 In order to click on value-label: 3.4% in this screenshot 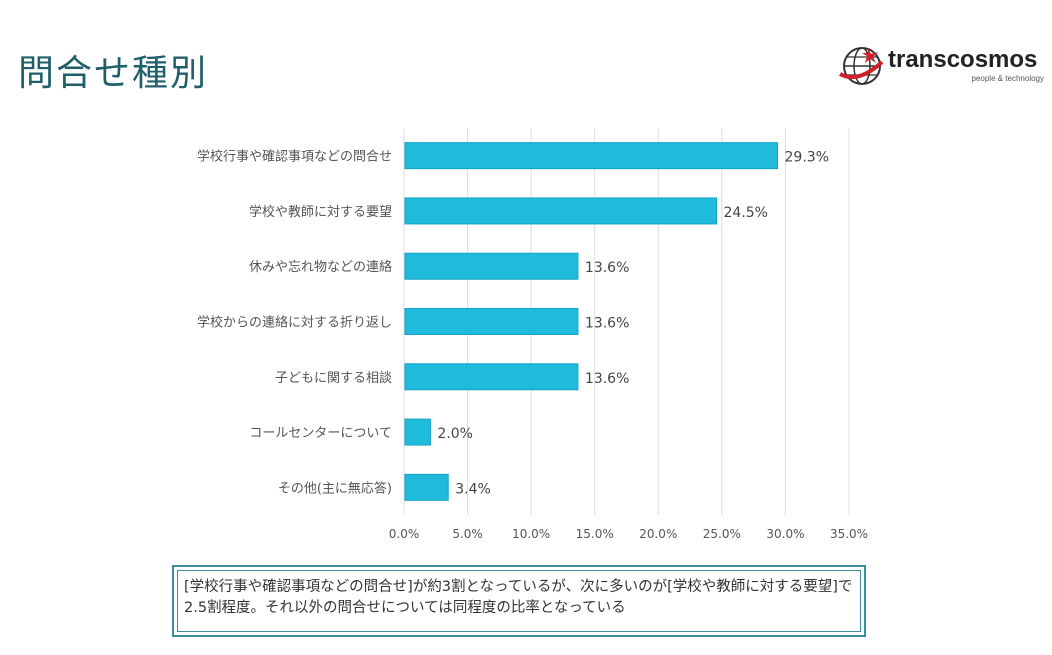, I will do `click(473, 489)`.